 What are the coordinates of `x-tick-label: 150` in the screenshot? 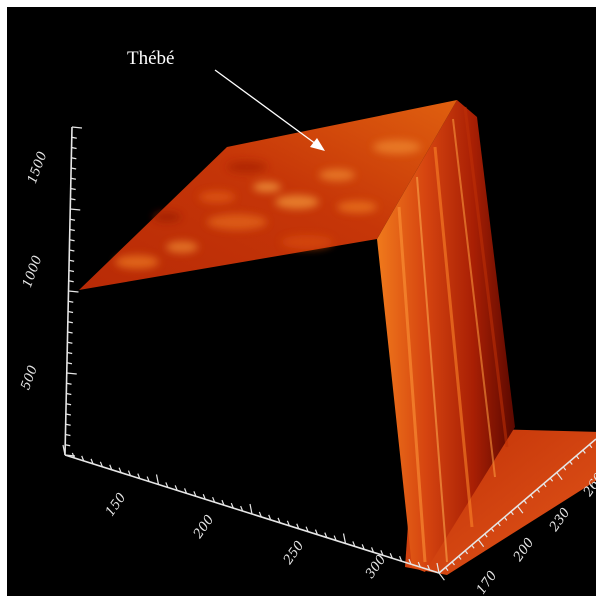 It's located at (116, 505).